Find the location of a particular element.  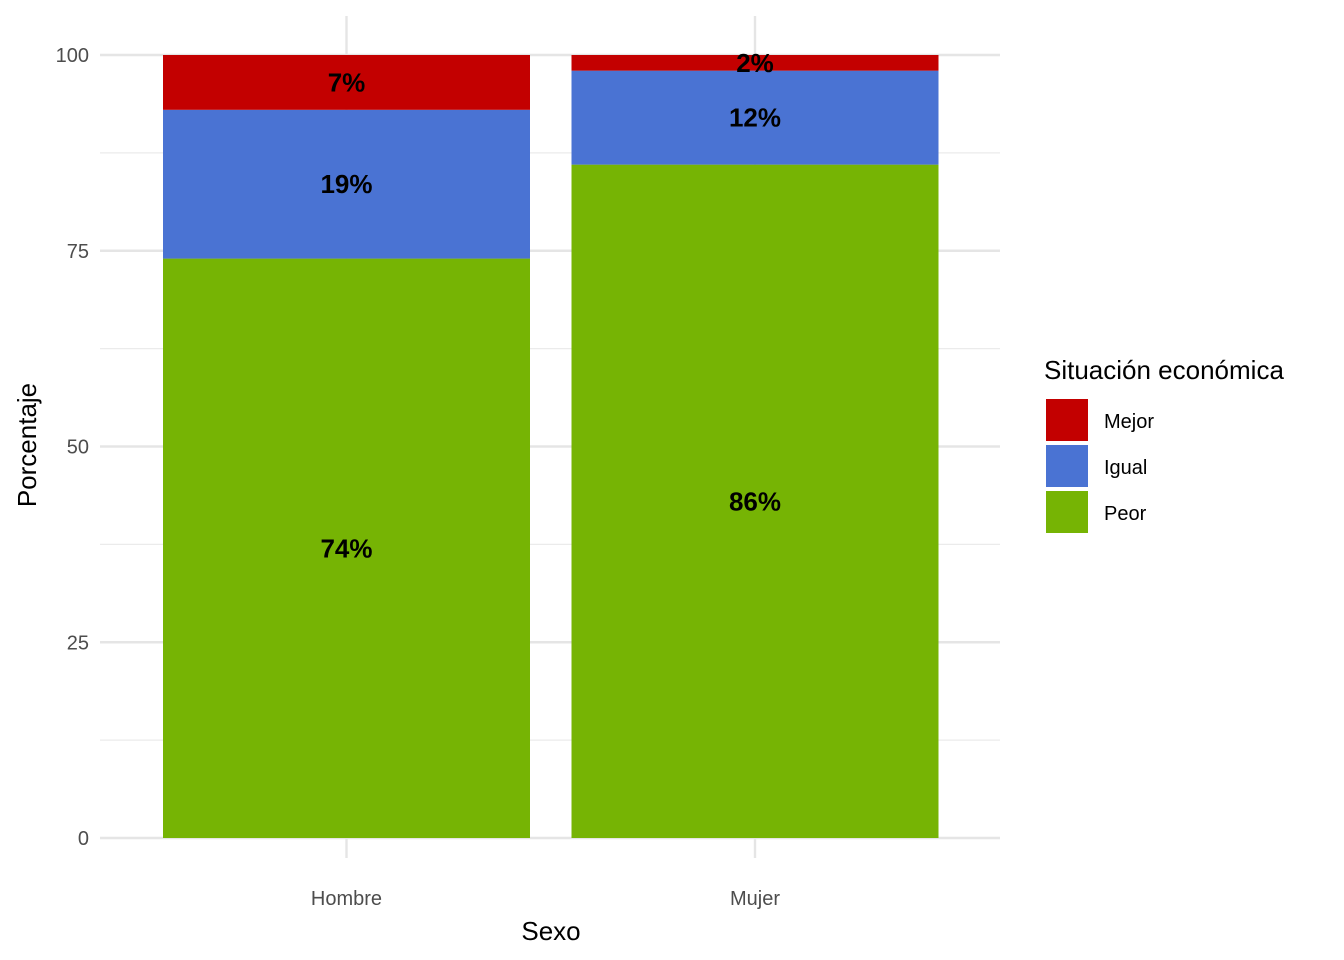

bar-mejor-mujer is located at coordinates (755, 63).